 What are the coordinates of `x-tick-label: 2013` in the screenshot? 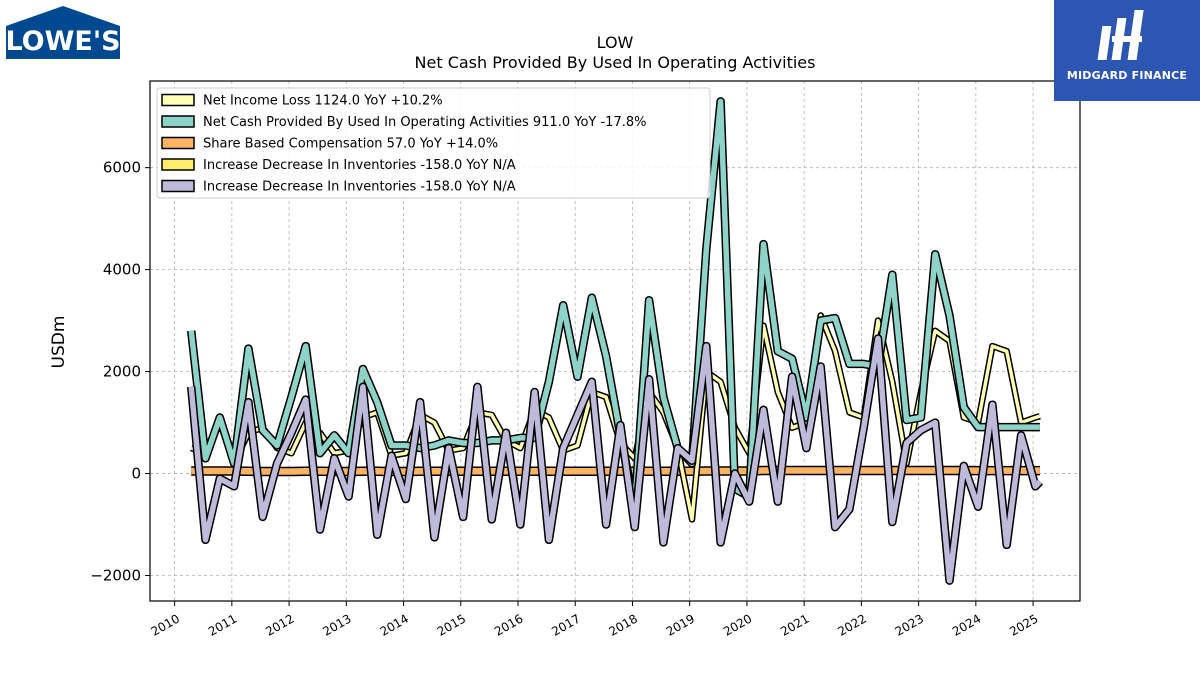 It's located at (336, 624).